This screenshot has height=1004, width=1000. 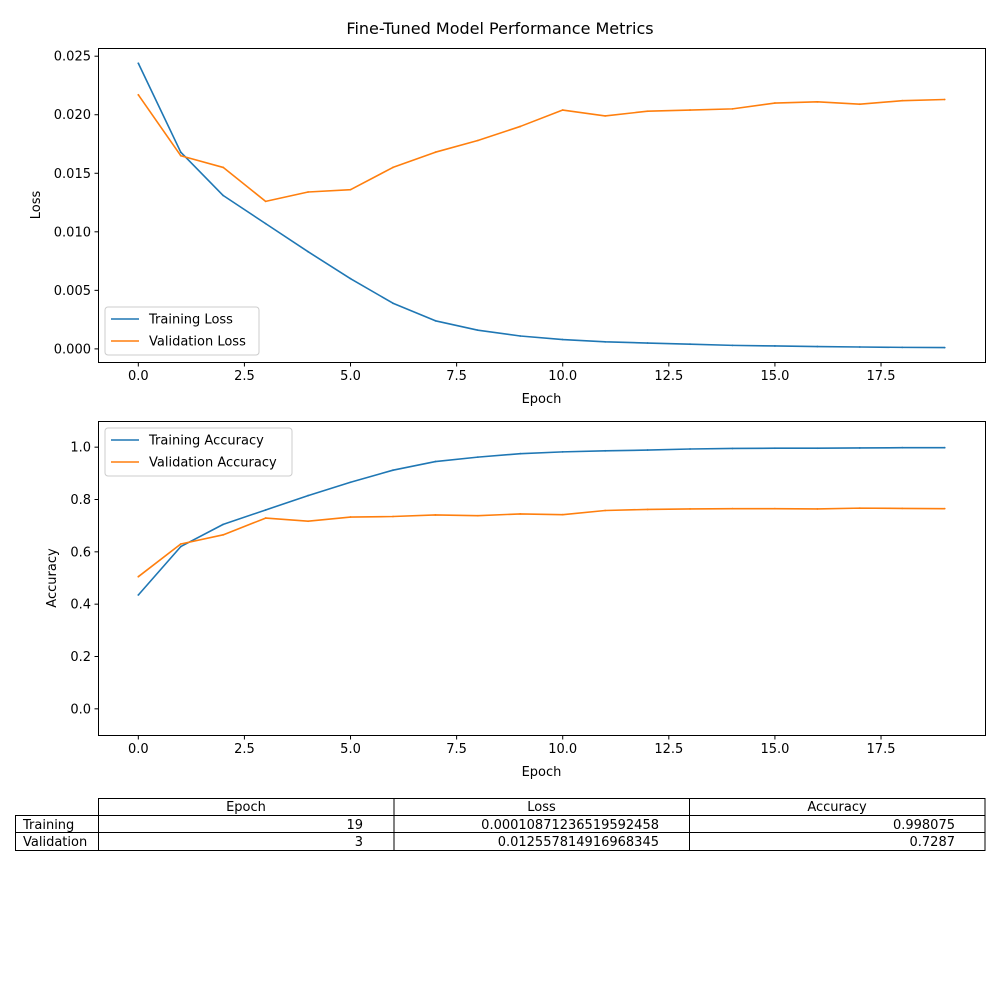 I want to click on table-row-label-validation: Validation, so click(x=55, y=842).